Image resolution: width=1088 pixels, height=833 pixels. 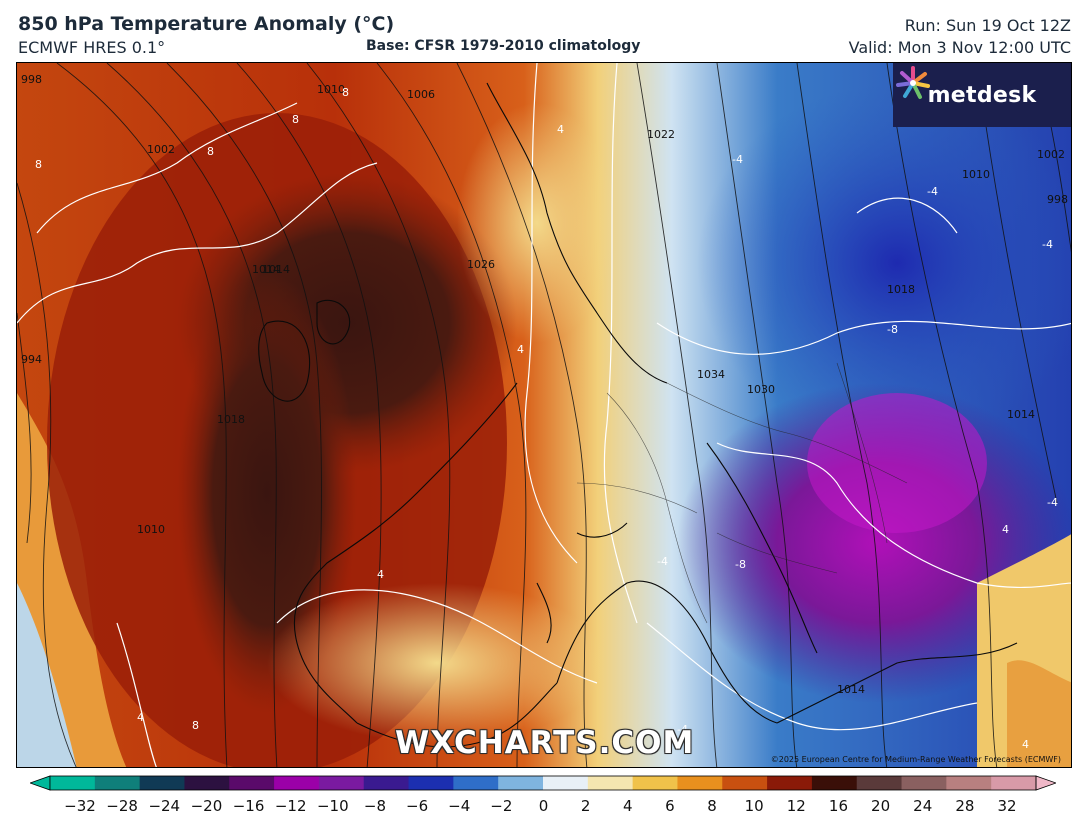 What do you see at coordinates (585, 806) in the screenshot?
I see `colorbar-tick-label: 2` at bounding box center [585, 806].